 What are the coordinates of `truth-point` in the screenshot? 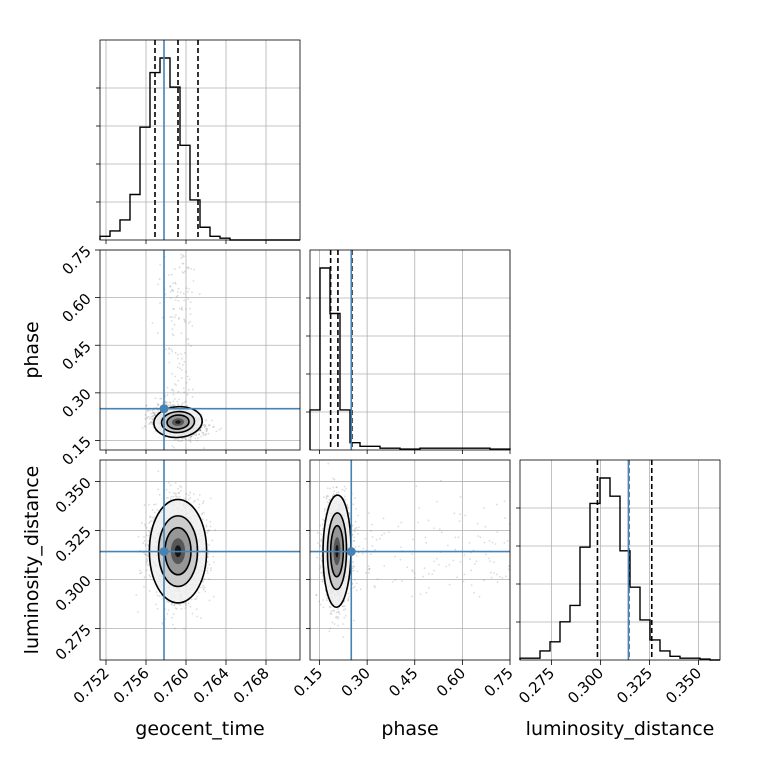 It's located at (164, 552).